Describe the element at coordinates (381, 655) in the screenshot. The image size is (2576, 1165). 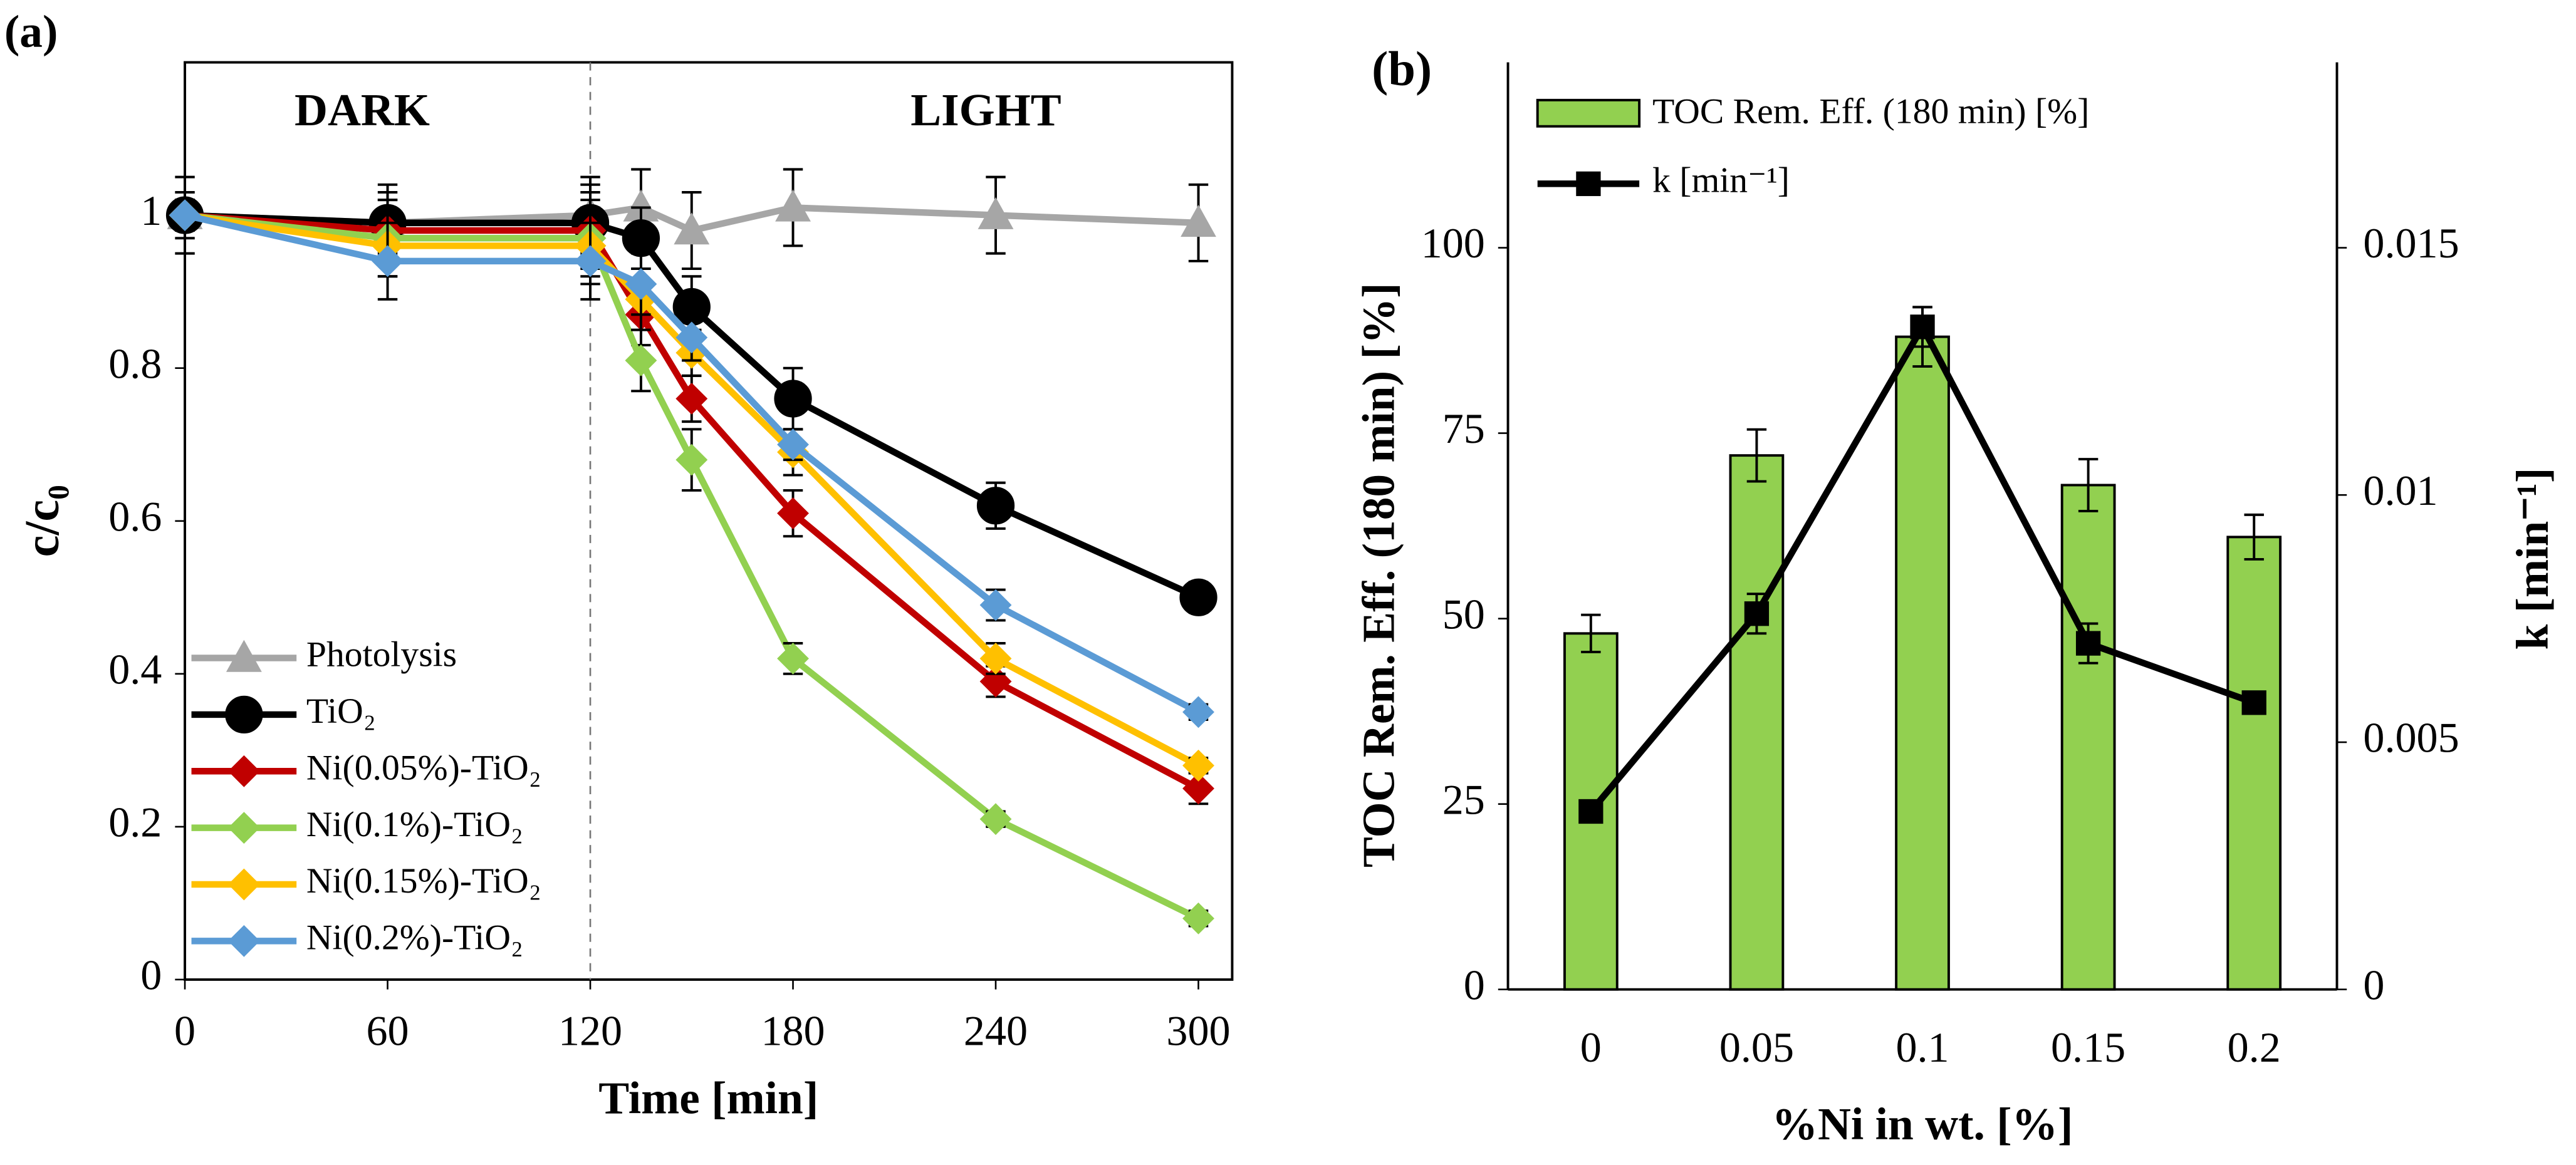
I see `legend-label: Photolysis` at that location.